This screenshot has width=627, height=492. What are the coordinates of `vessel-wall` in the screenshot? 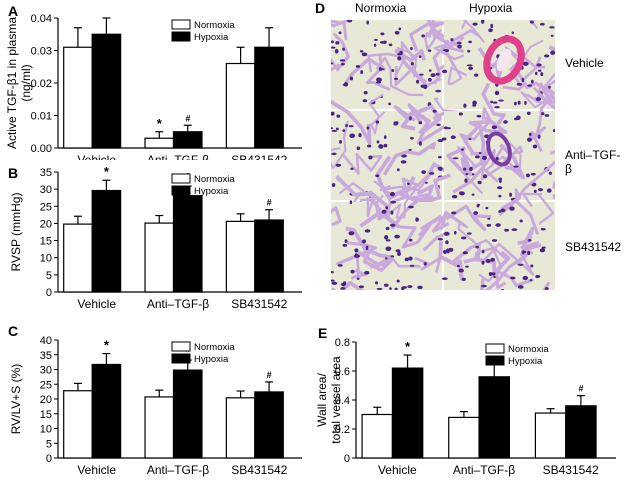 It's located at (504, 60).